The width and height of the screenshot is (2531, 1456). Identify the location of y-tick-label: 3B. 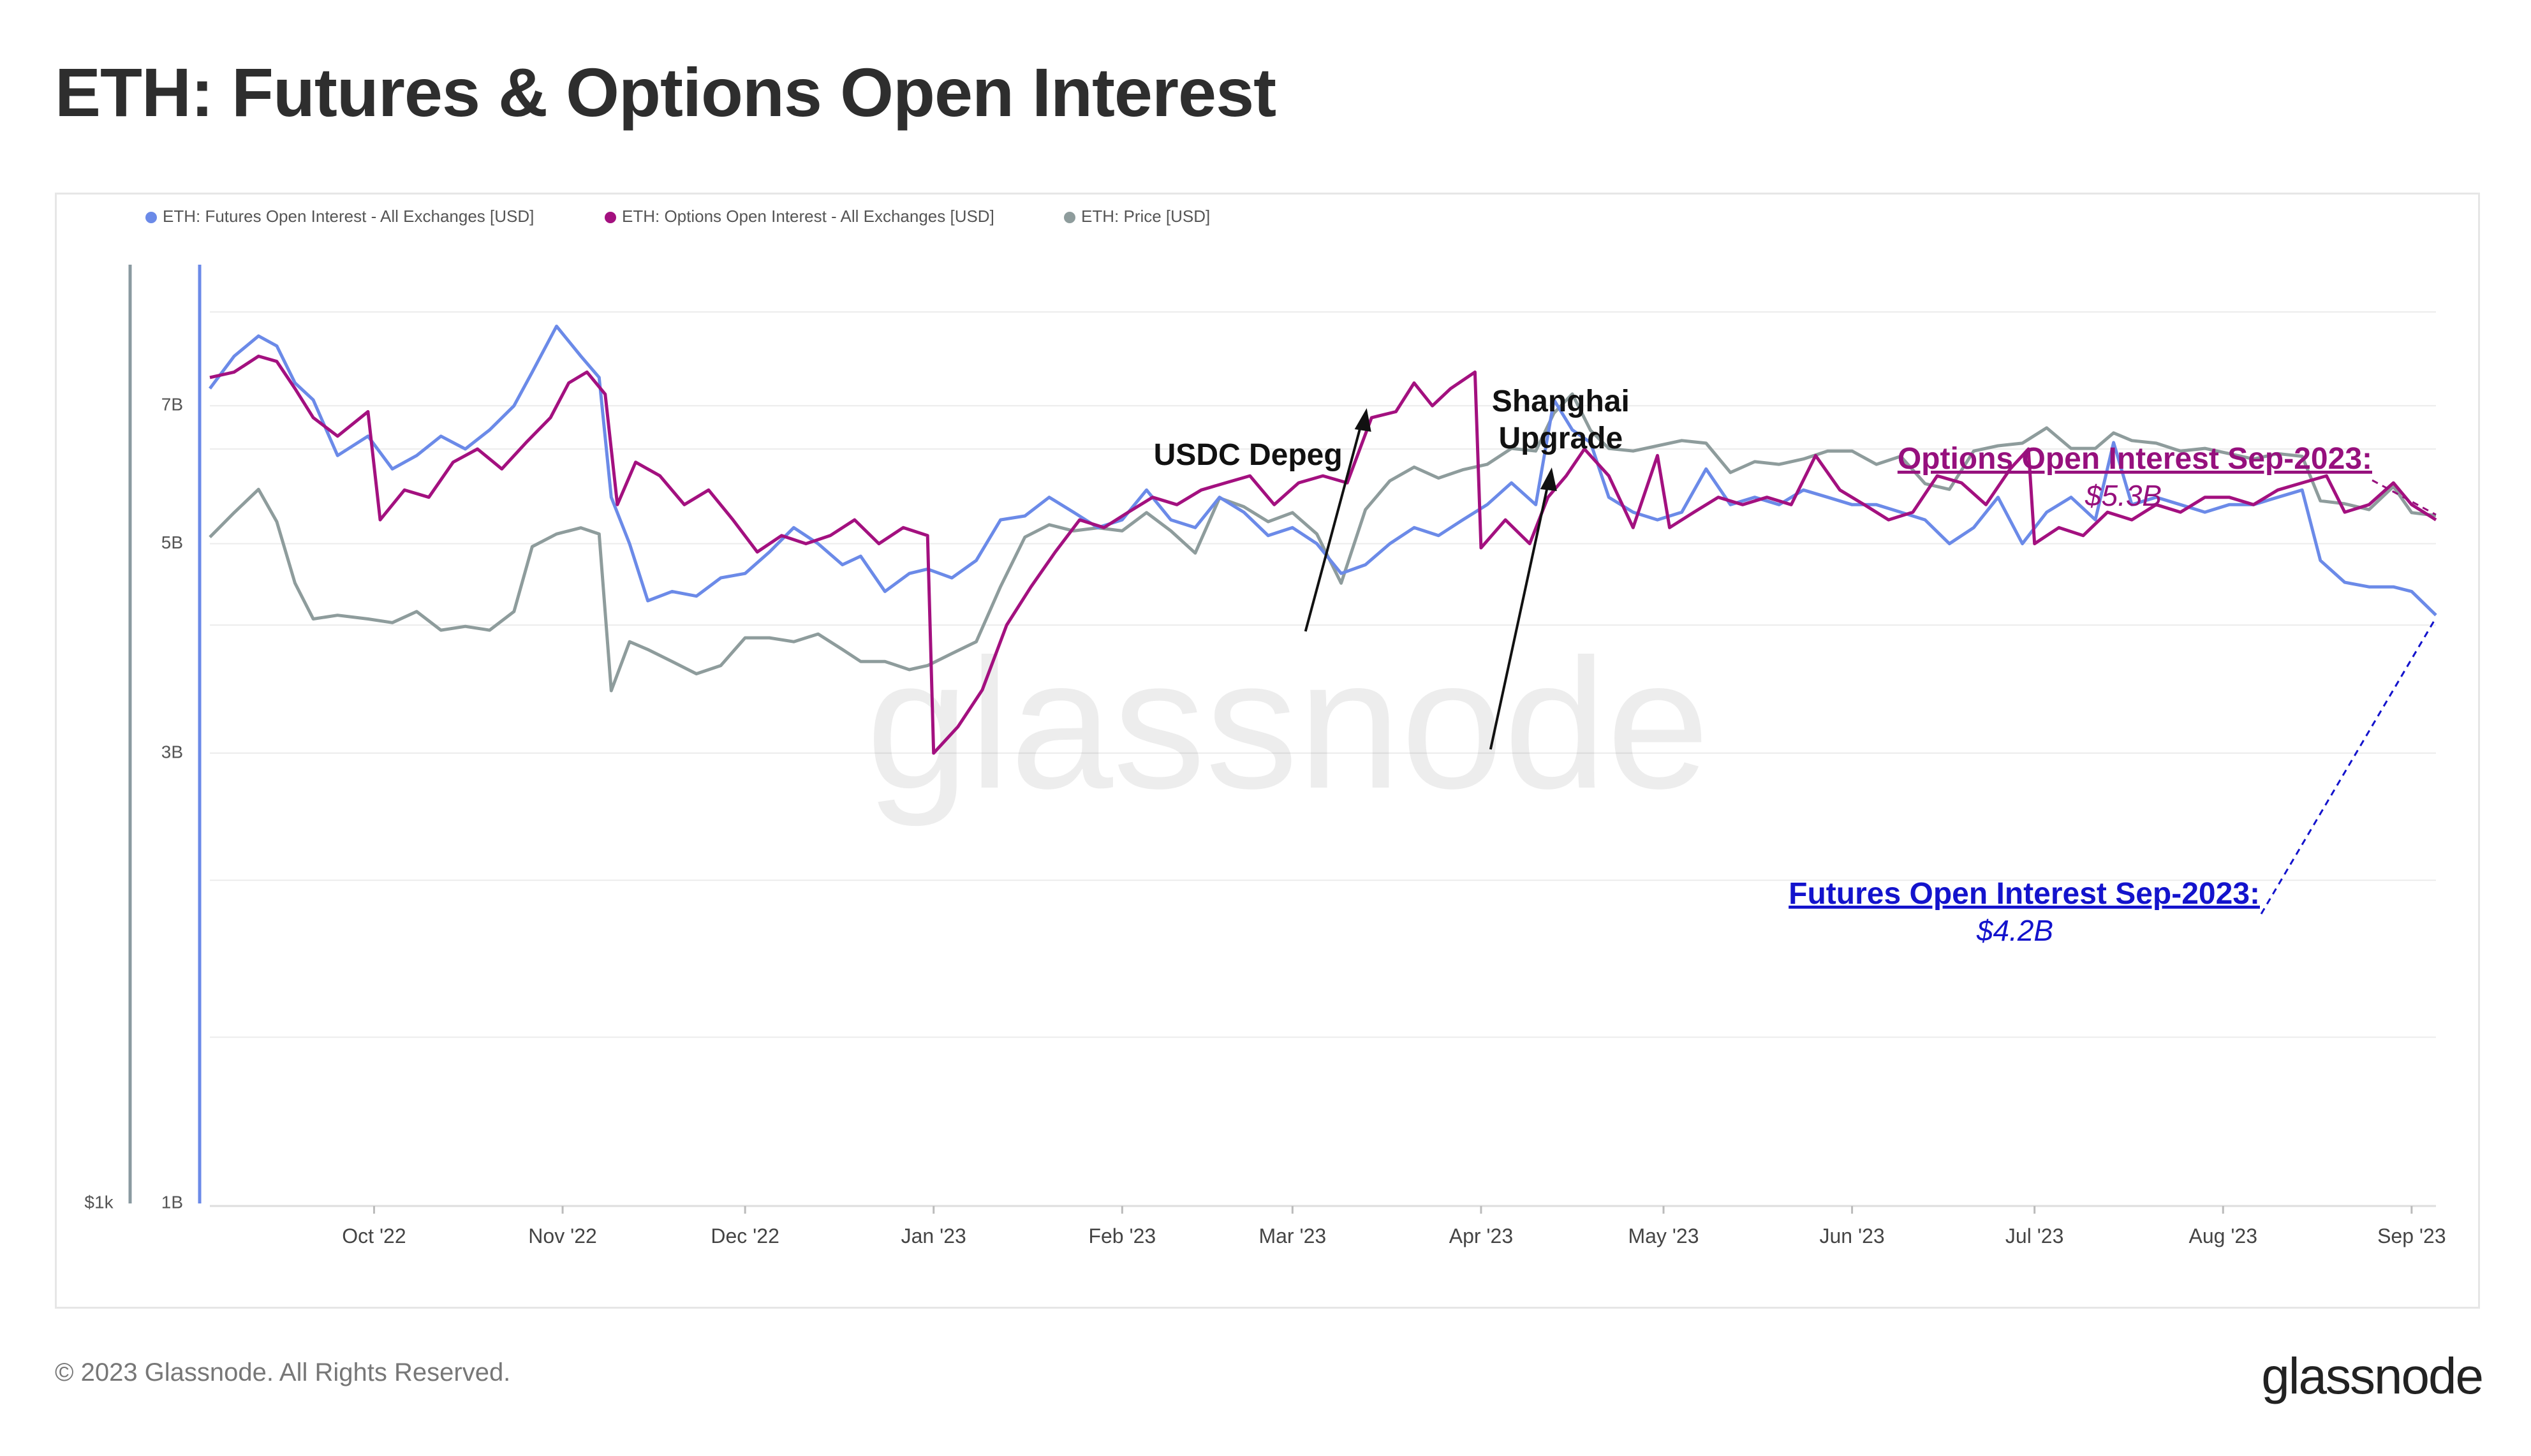
(172, 751).